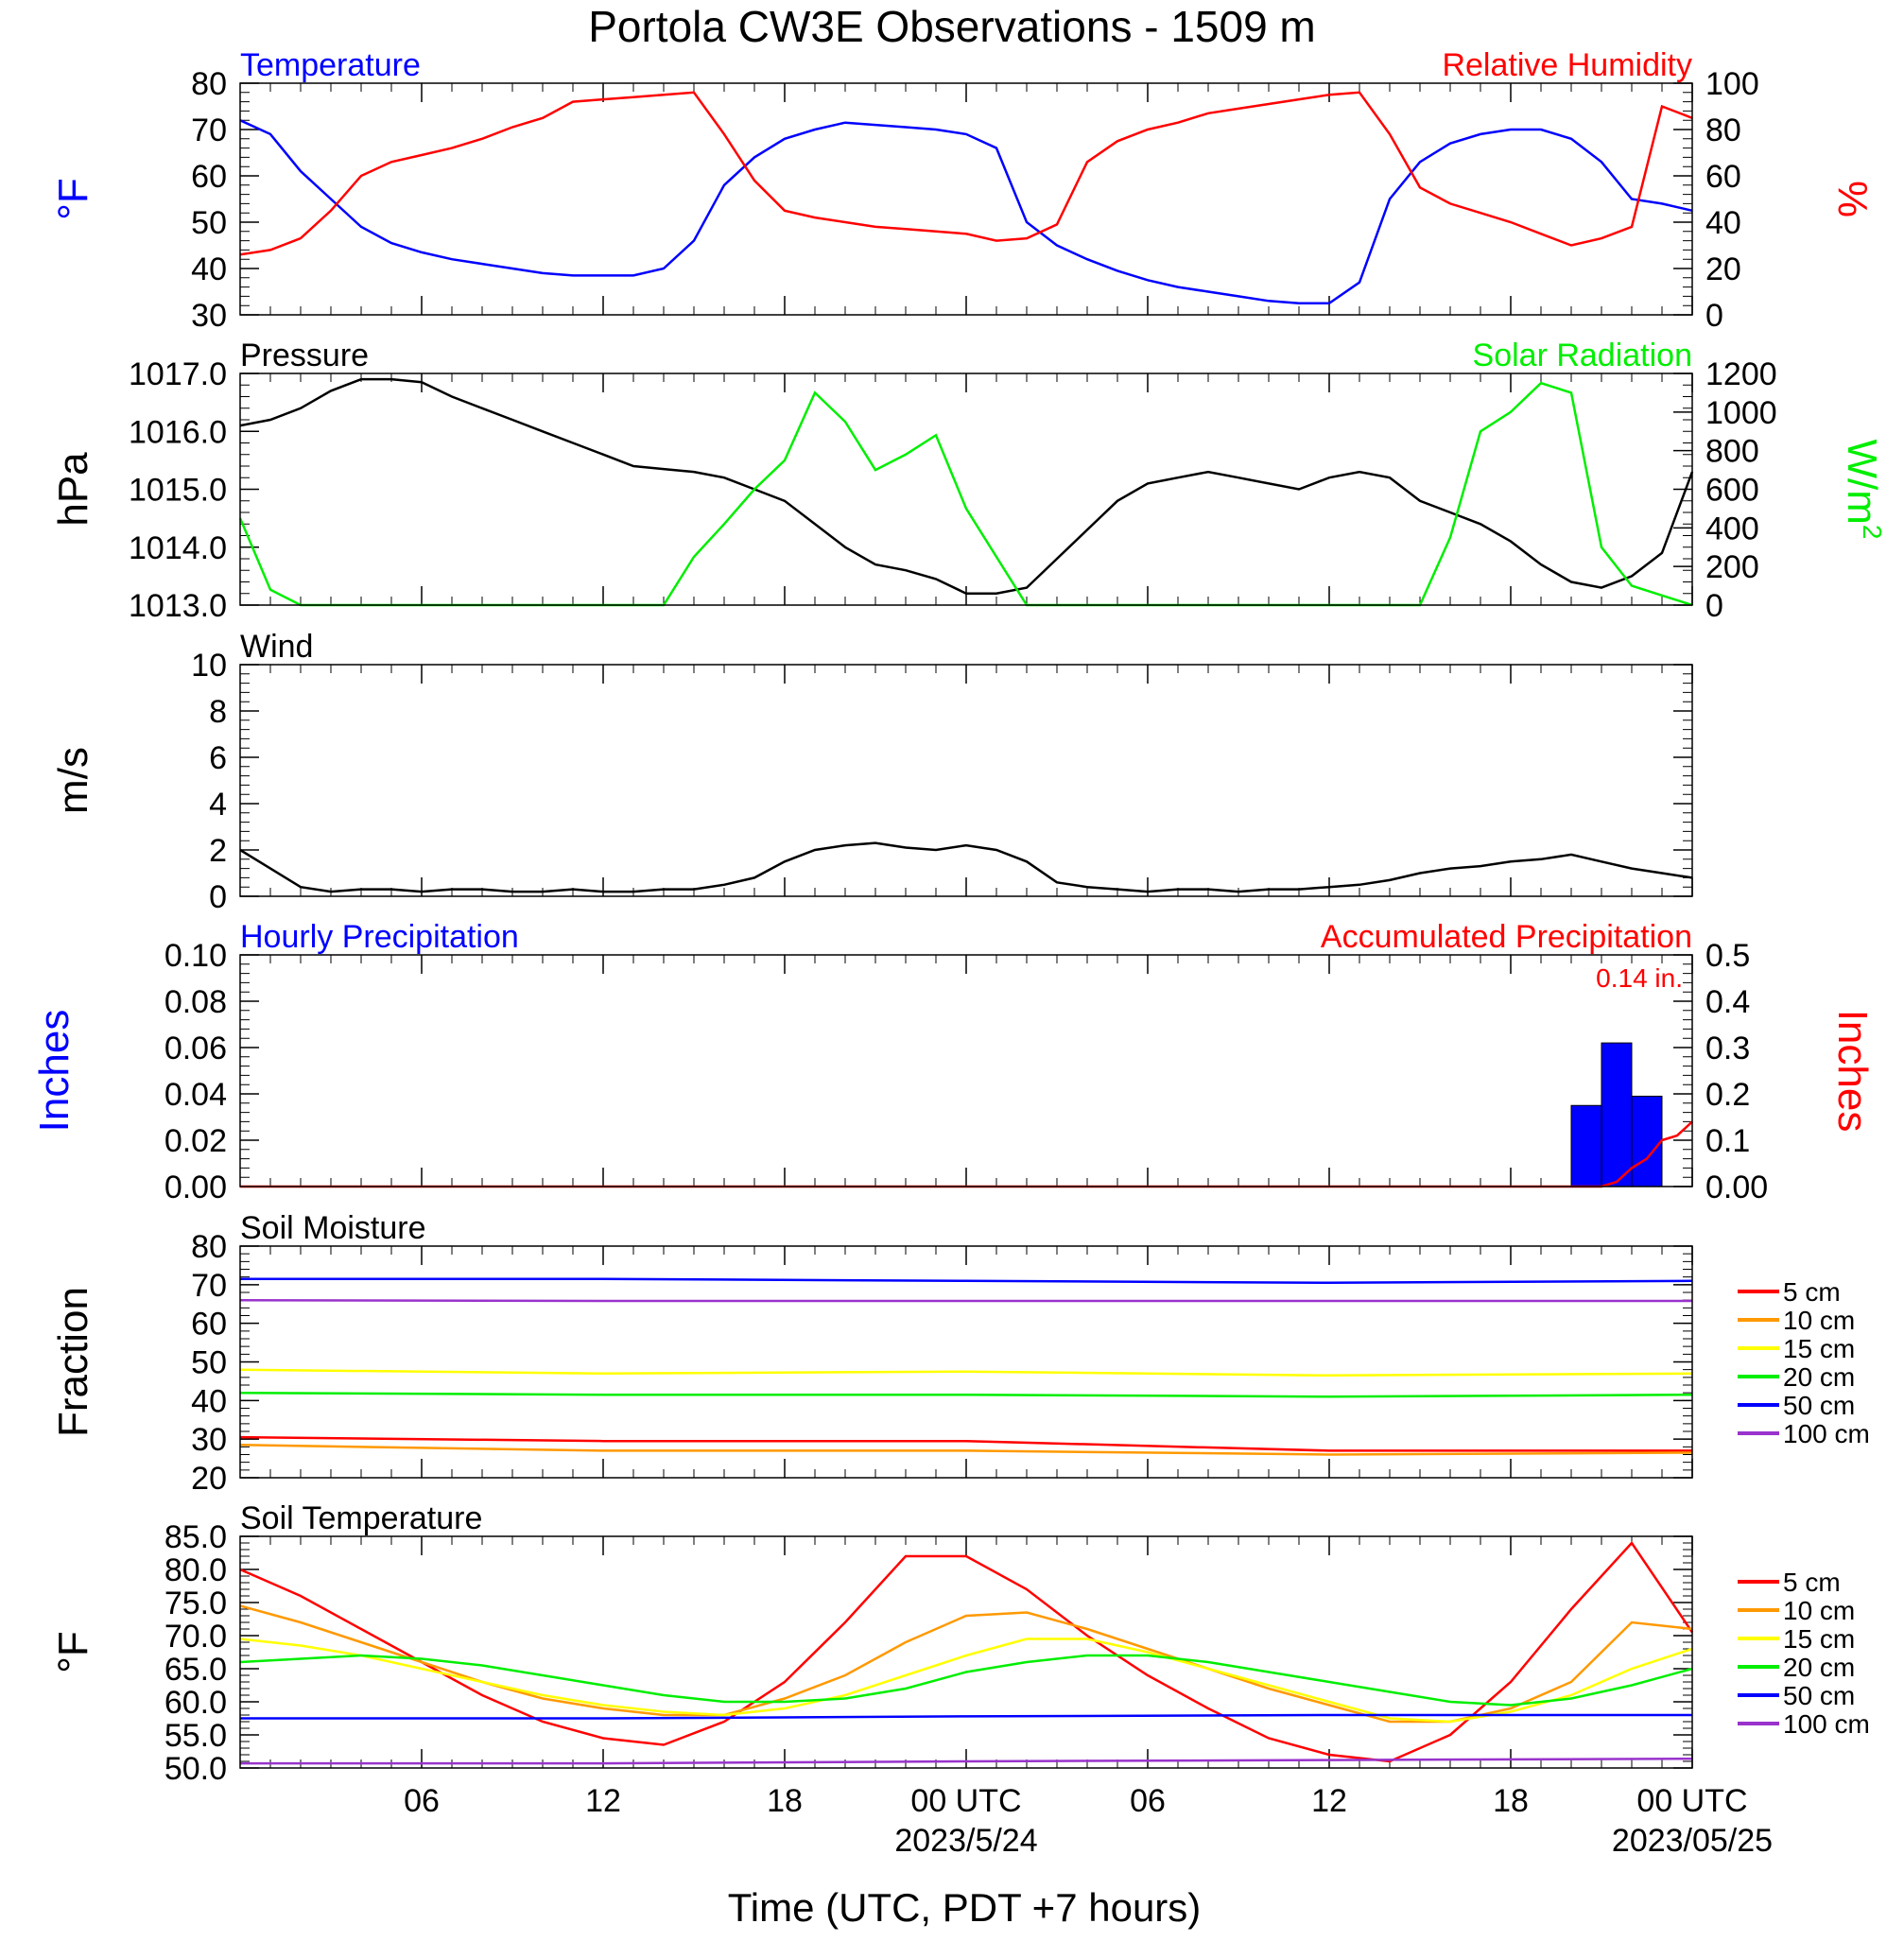  I want to click on series-accumulated-precipitation, so click(966, 1154).